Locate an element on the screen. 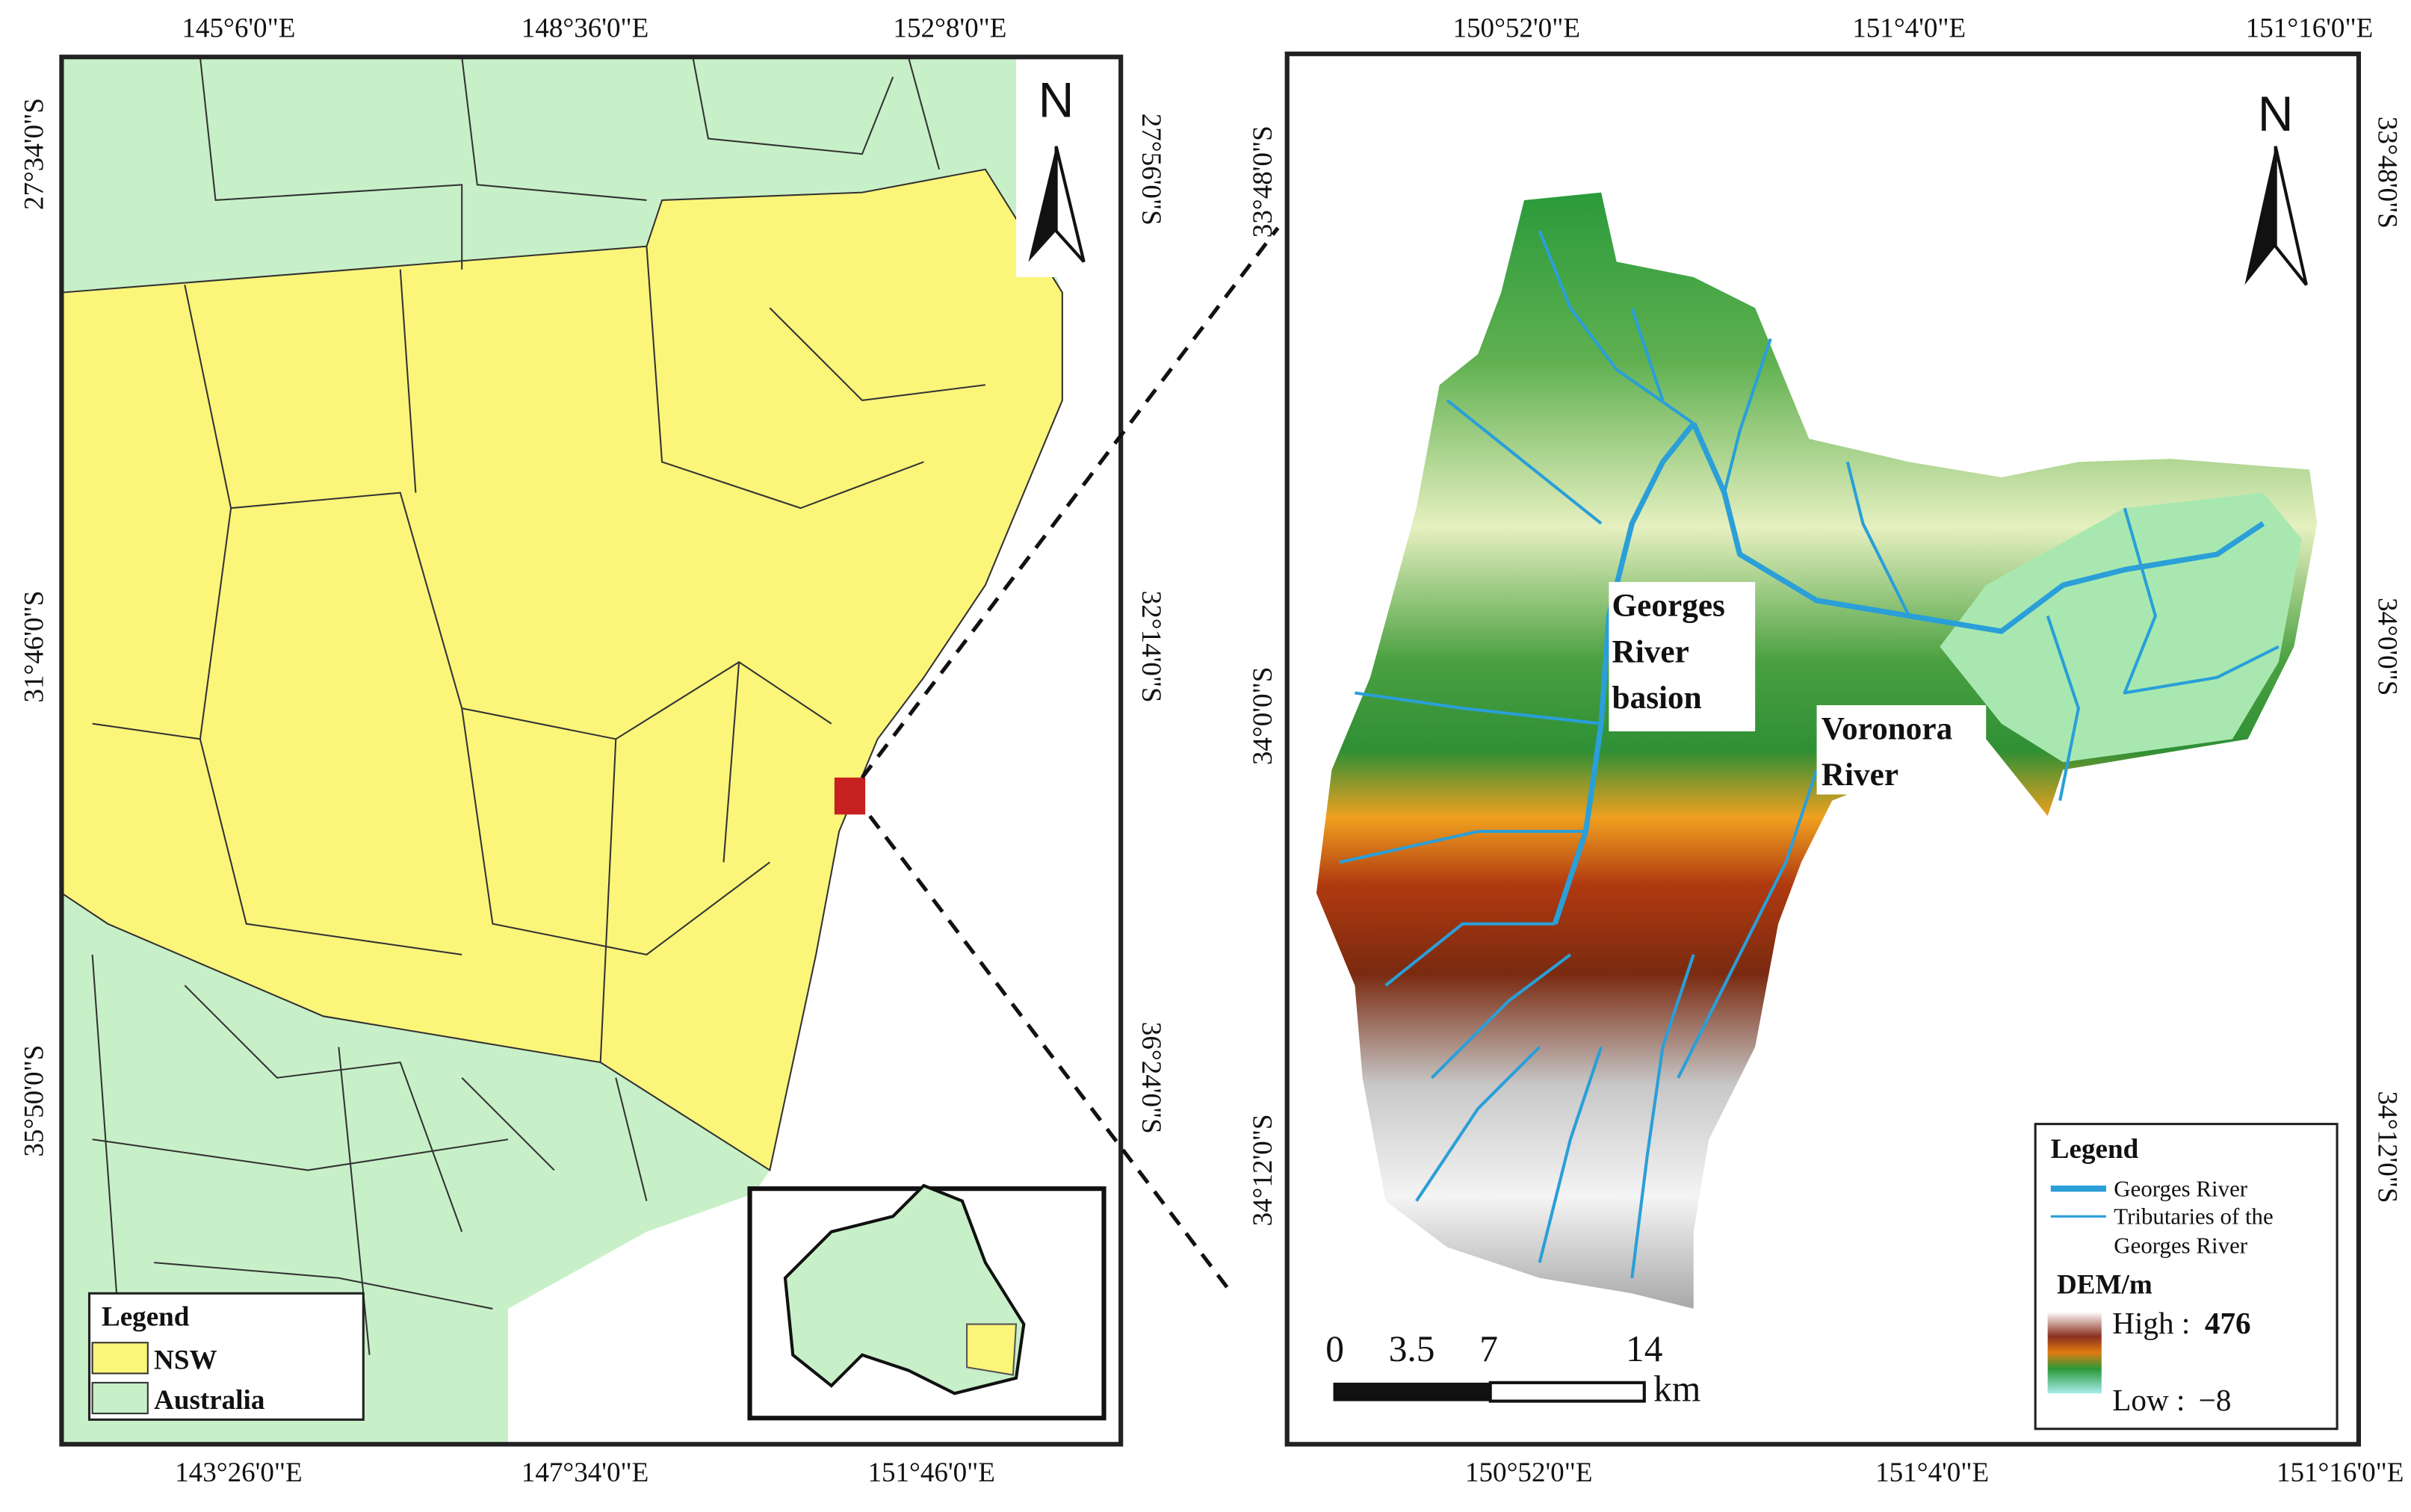  legend-item: NSW is located at coordinates (185, 1360).